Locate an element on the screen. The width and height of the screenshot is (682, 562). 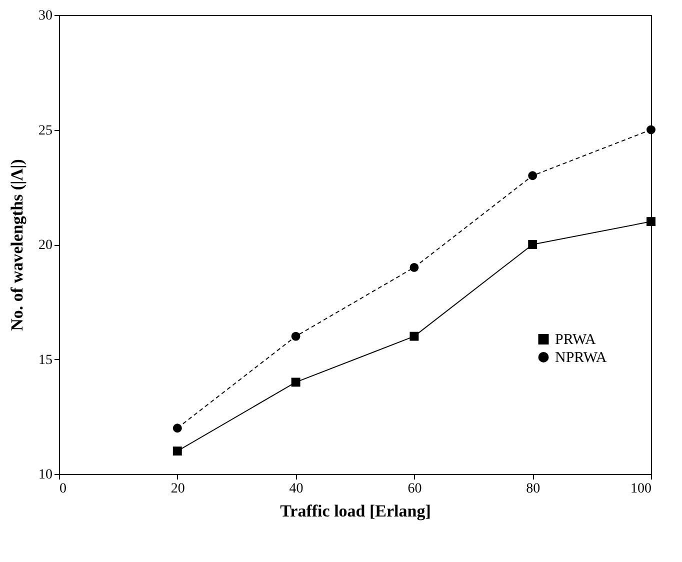
x-tick-label: 0 is located at coordinates (63, 489).